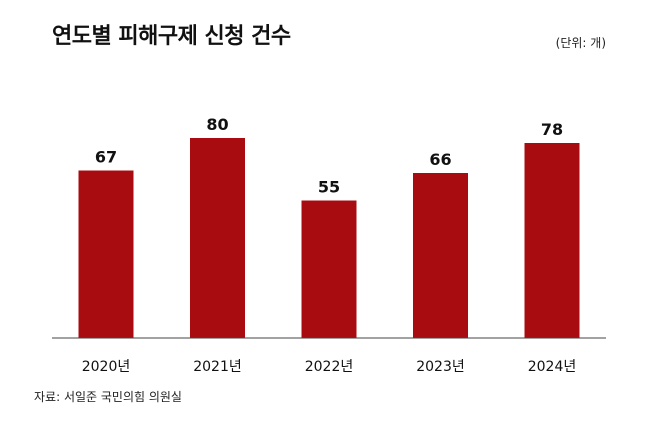 The image size is (658, 422). I want to click on value-label-3: 66, so click(440, 159).